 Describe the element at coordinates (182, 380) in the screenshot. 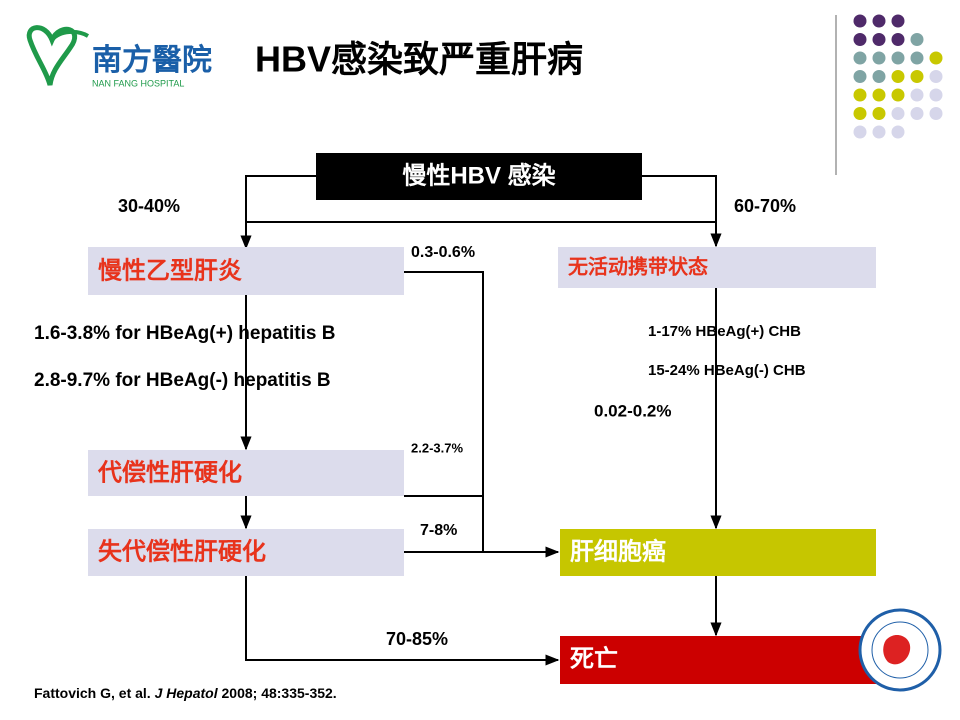

I see `edge-label: 2.8-9.7% for HBeAg(-) hepatitis B` at that location.